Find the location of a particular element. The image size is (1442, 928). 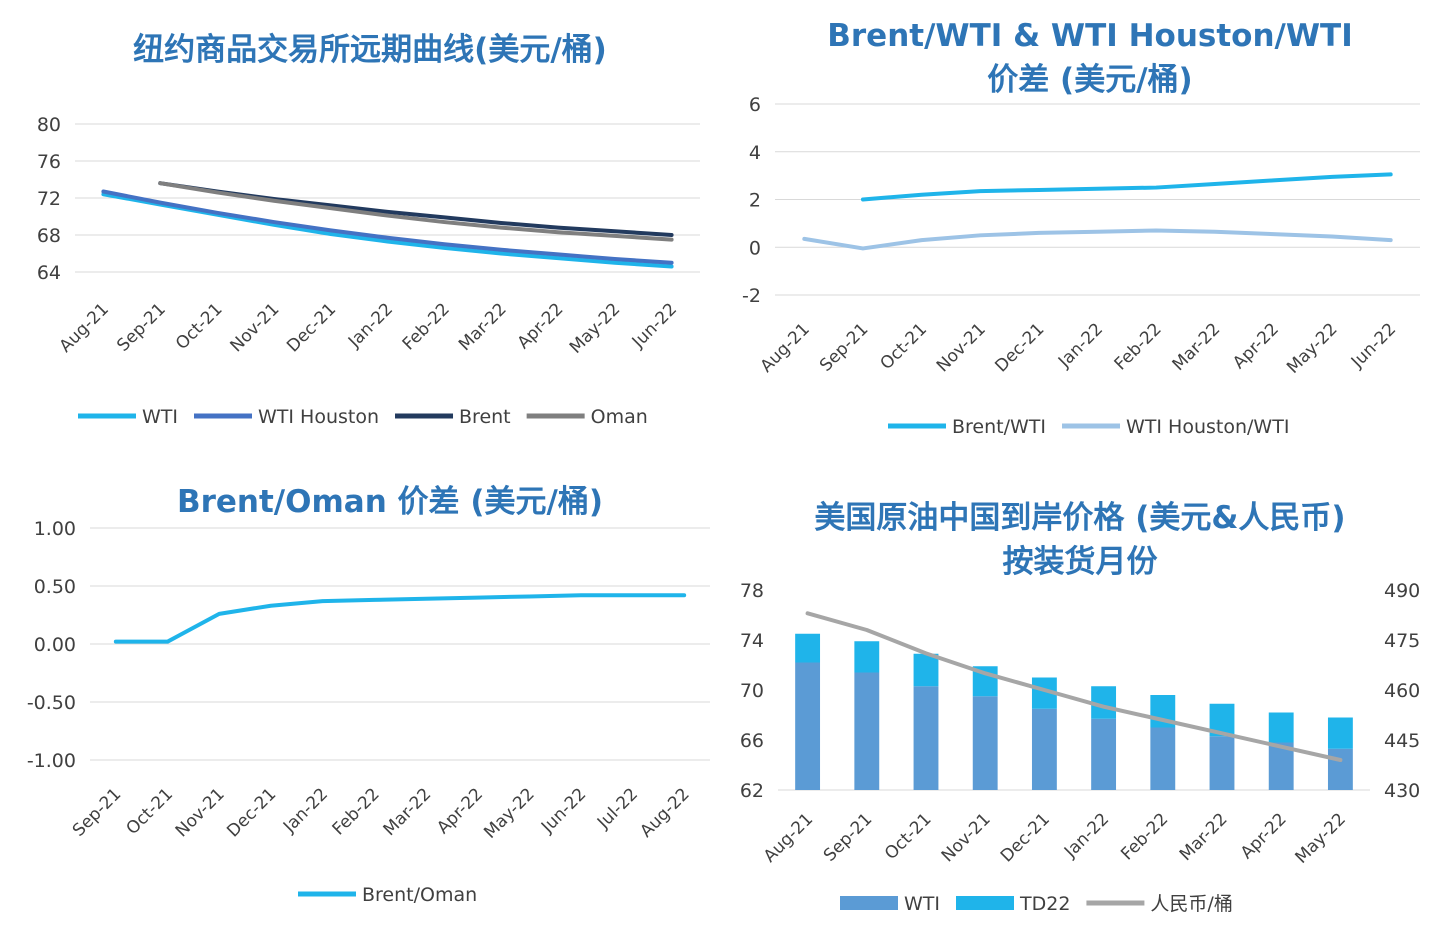

y-tick-label: 1.00 is located at coordinates (55, 529).